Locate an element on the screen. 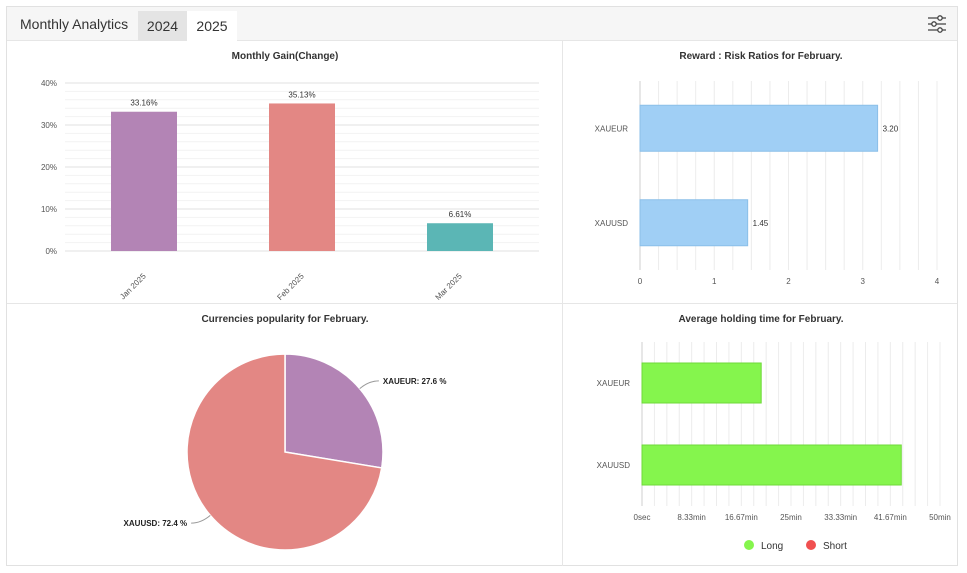 The height and width of the screenshot is (573, 967). x-tick-label: 41.67min is located at coordinates (890, 517).